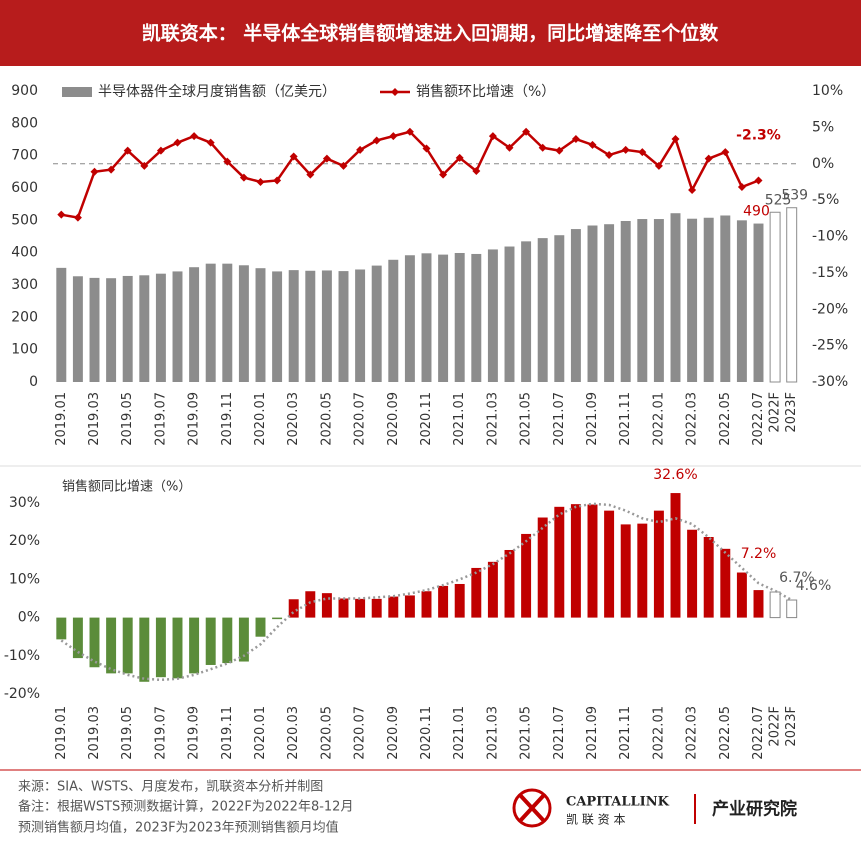  Describe the element at coordinates (24, 285) in the screenshot. I see `y-tick-label: 300` at that location.